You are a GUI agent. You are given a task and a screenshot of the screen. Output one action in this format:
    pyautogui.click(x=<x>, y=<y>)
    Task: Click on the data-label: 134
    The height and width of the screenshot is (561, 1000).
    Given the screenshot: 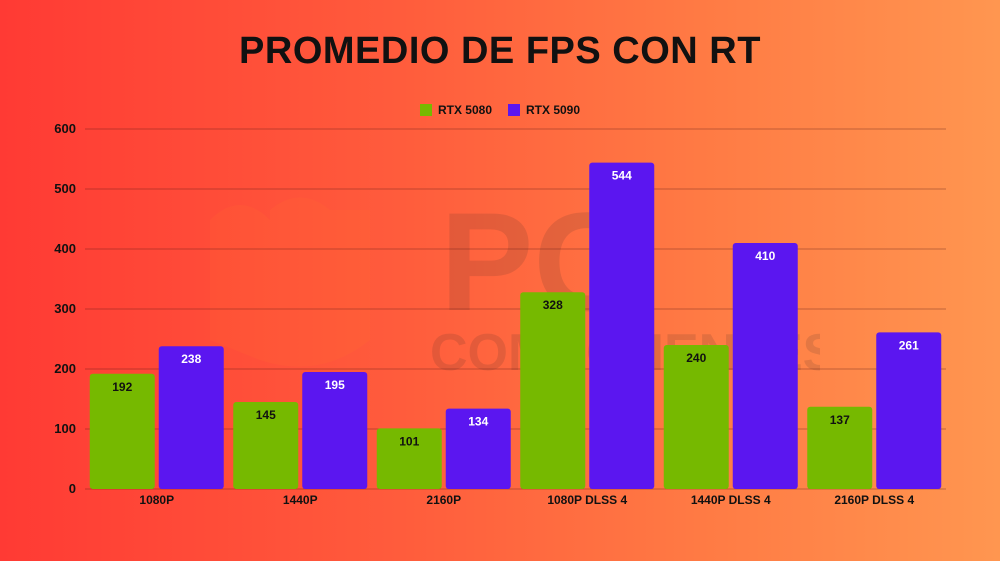 What is the action you would take?
    pyautogui.click(x=478, y=422)
    